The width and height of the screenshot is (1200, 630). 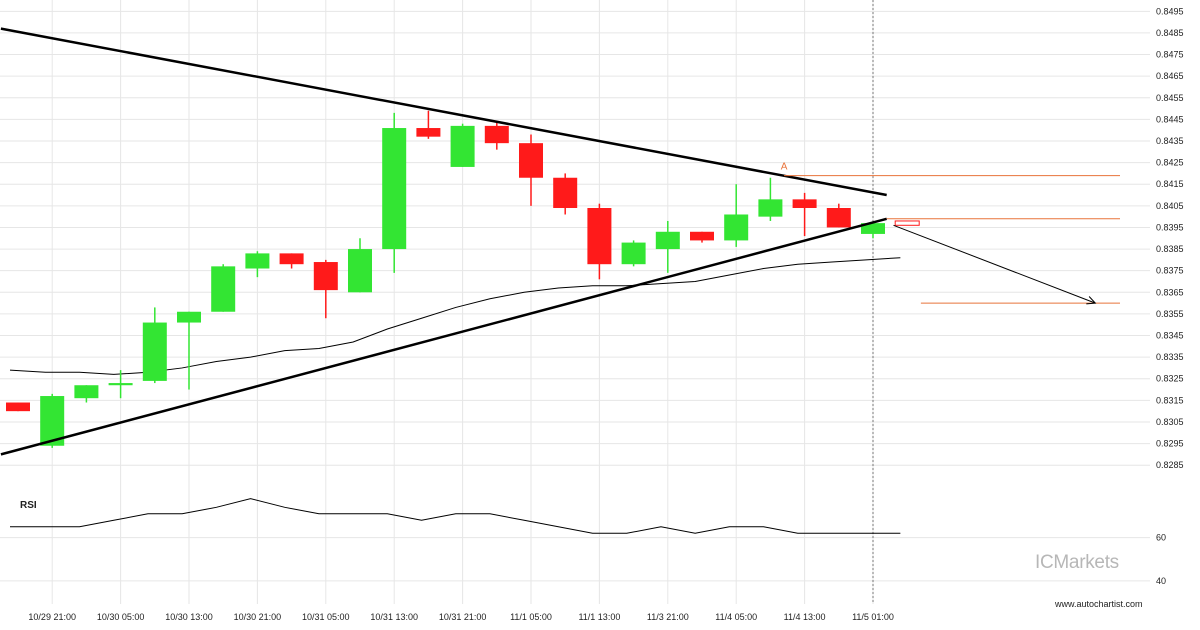 What do you see at coordinates (668, 617) in the screenshot?
I see `x-tick-label: 11/3 21:00` at bounding box center [668, 617].